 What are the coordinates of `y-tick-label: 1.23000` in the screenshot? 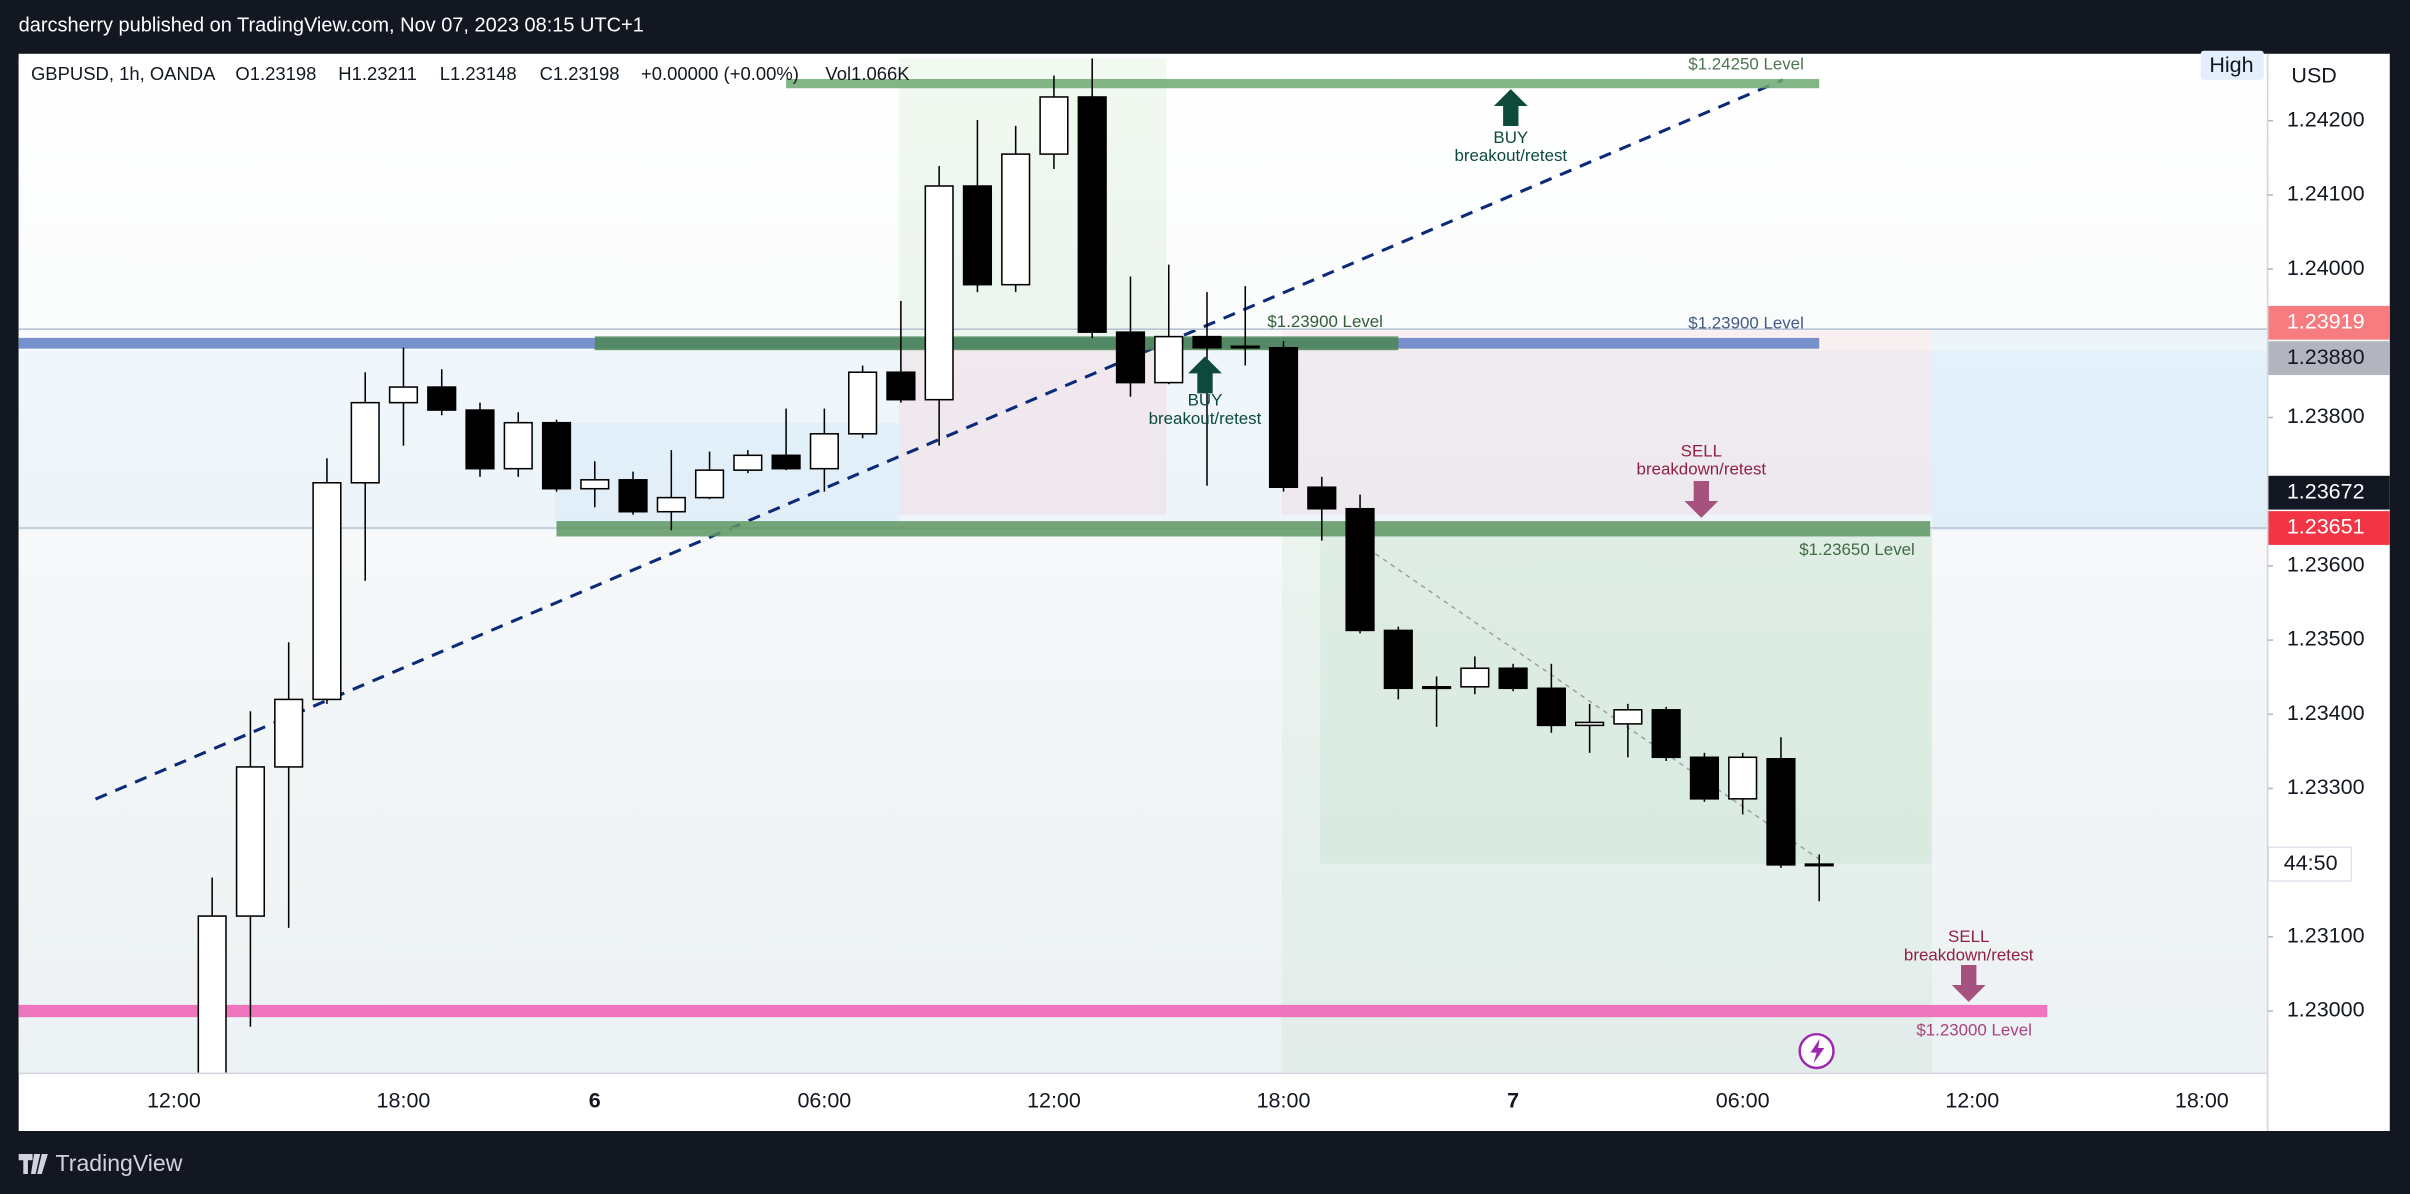 It's located at (2326, 1010).